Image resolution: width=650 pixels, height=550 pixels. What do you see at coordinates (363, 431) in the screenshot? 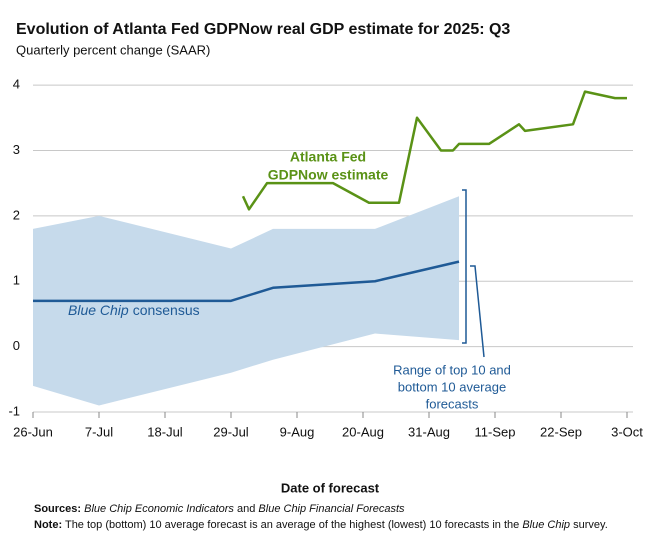
I see `x-tick-label: 20-Aug` at bounding box center [363, 431].